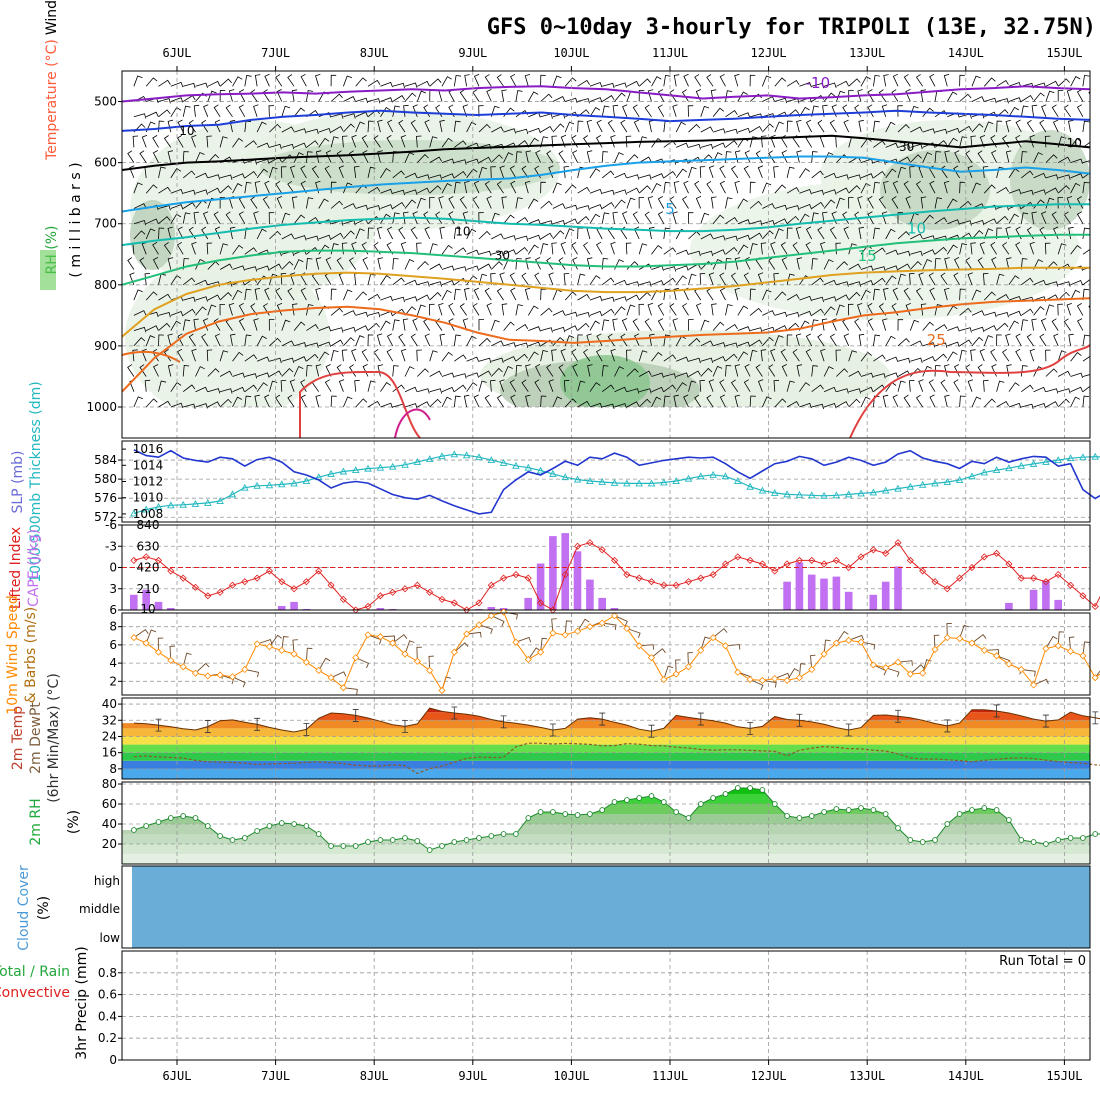  What do you see at coordinates (966, 53) in the screenshot?
I see `top-date-label: 14JUL` at bounding box center [966, 53].